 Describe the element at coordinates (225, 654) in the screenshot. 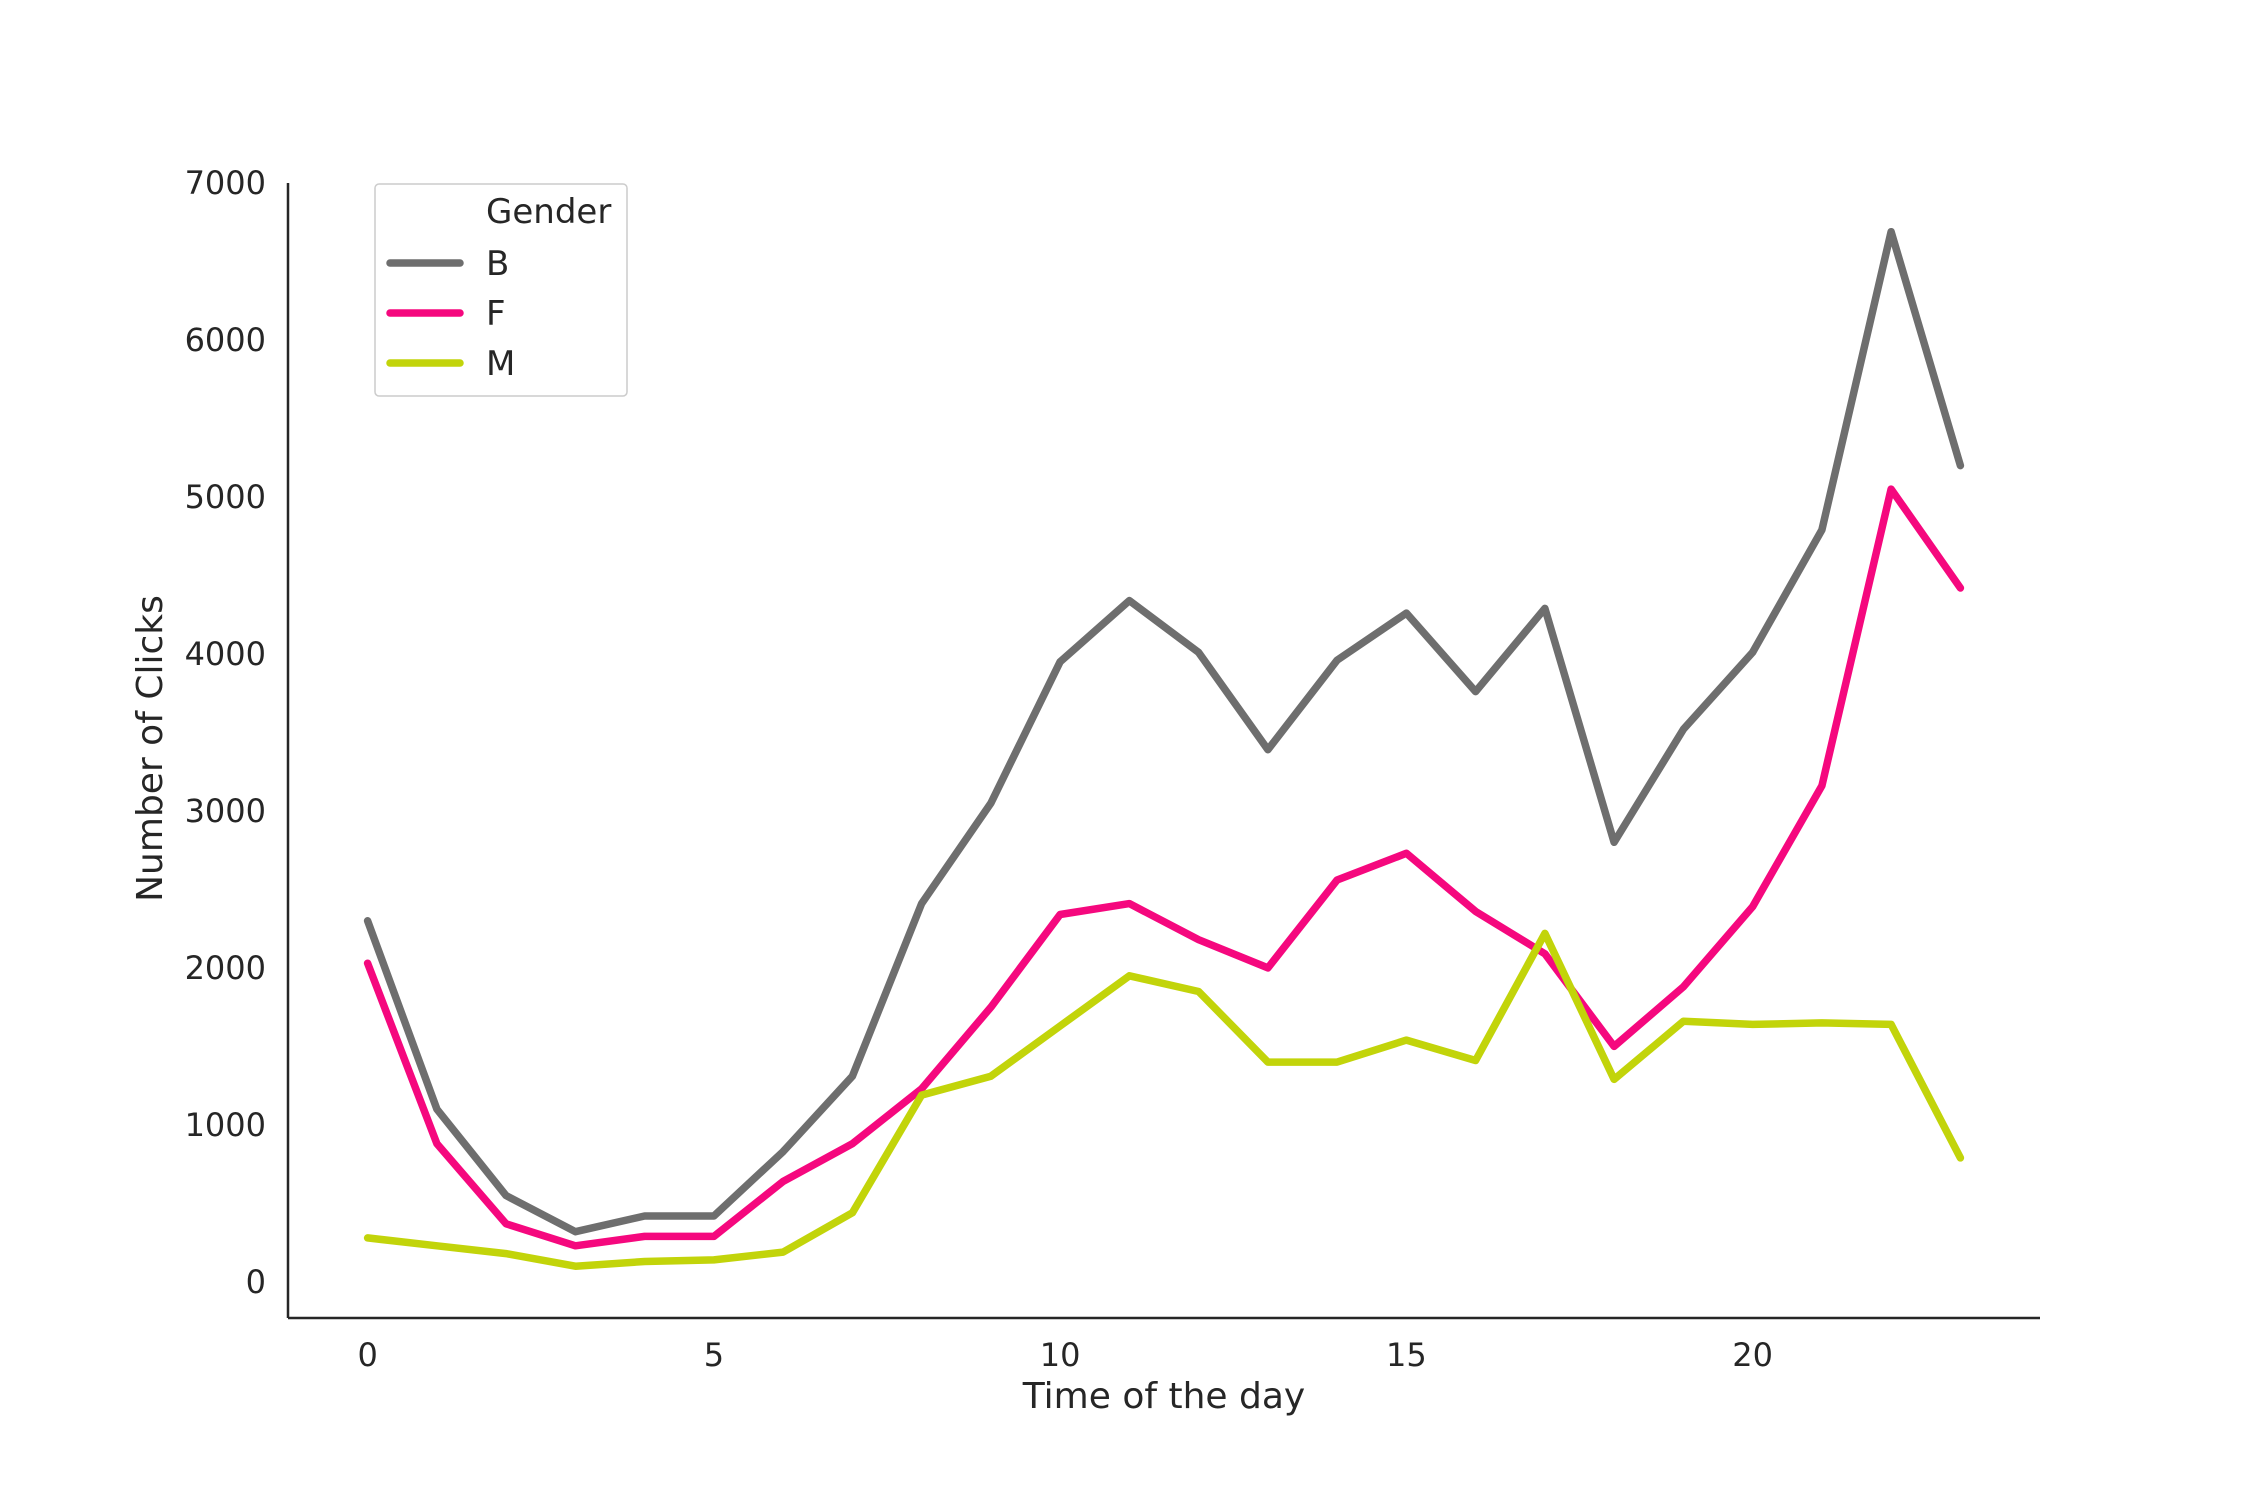

I see `y-tick-label: 4000` at that location.